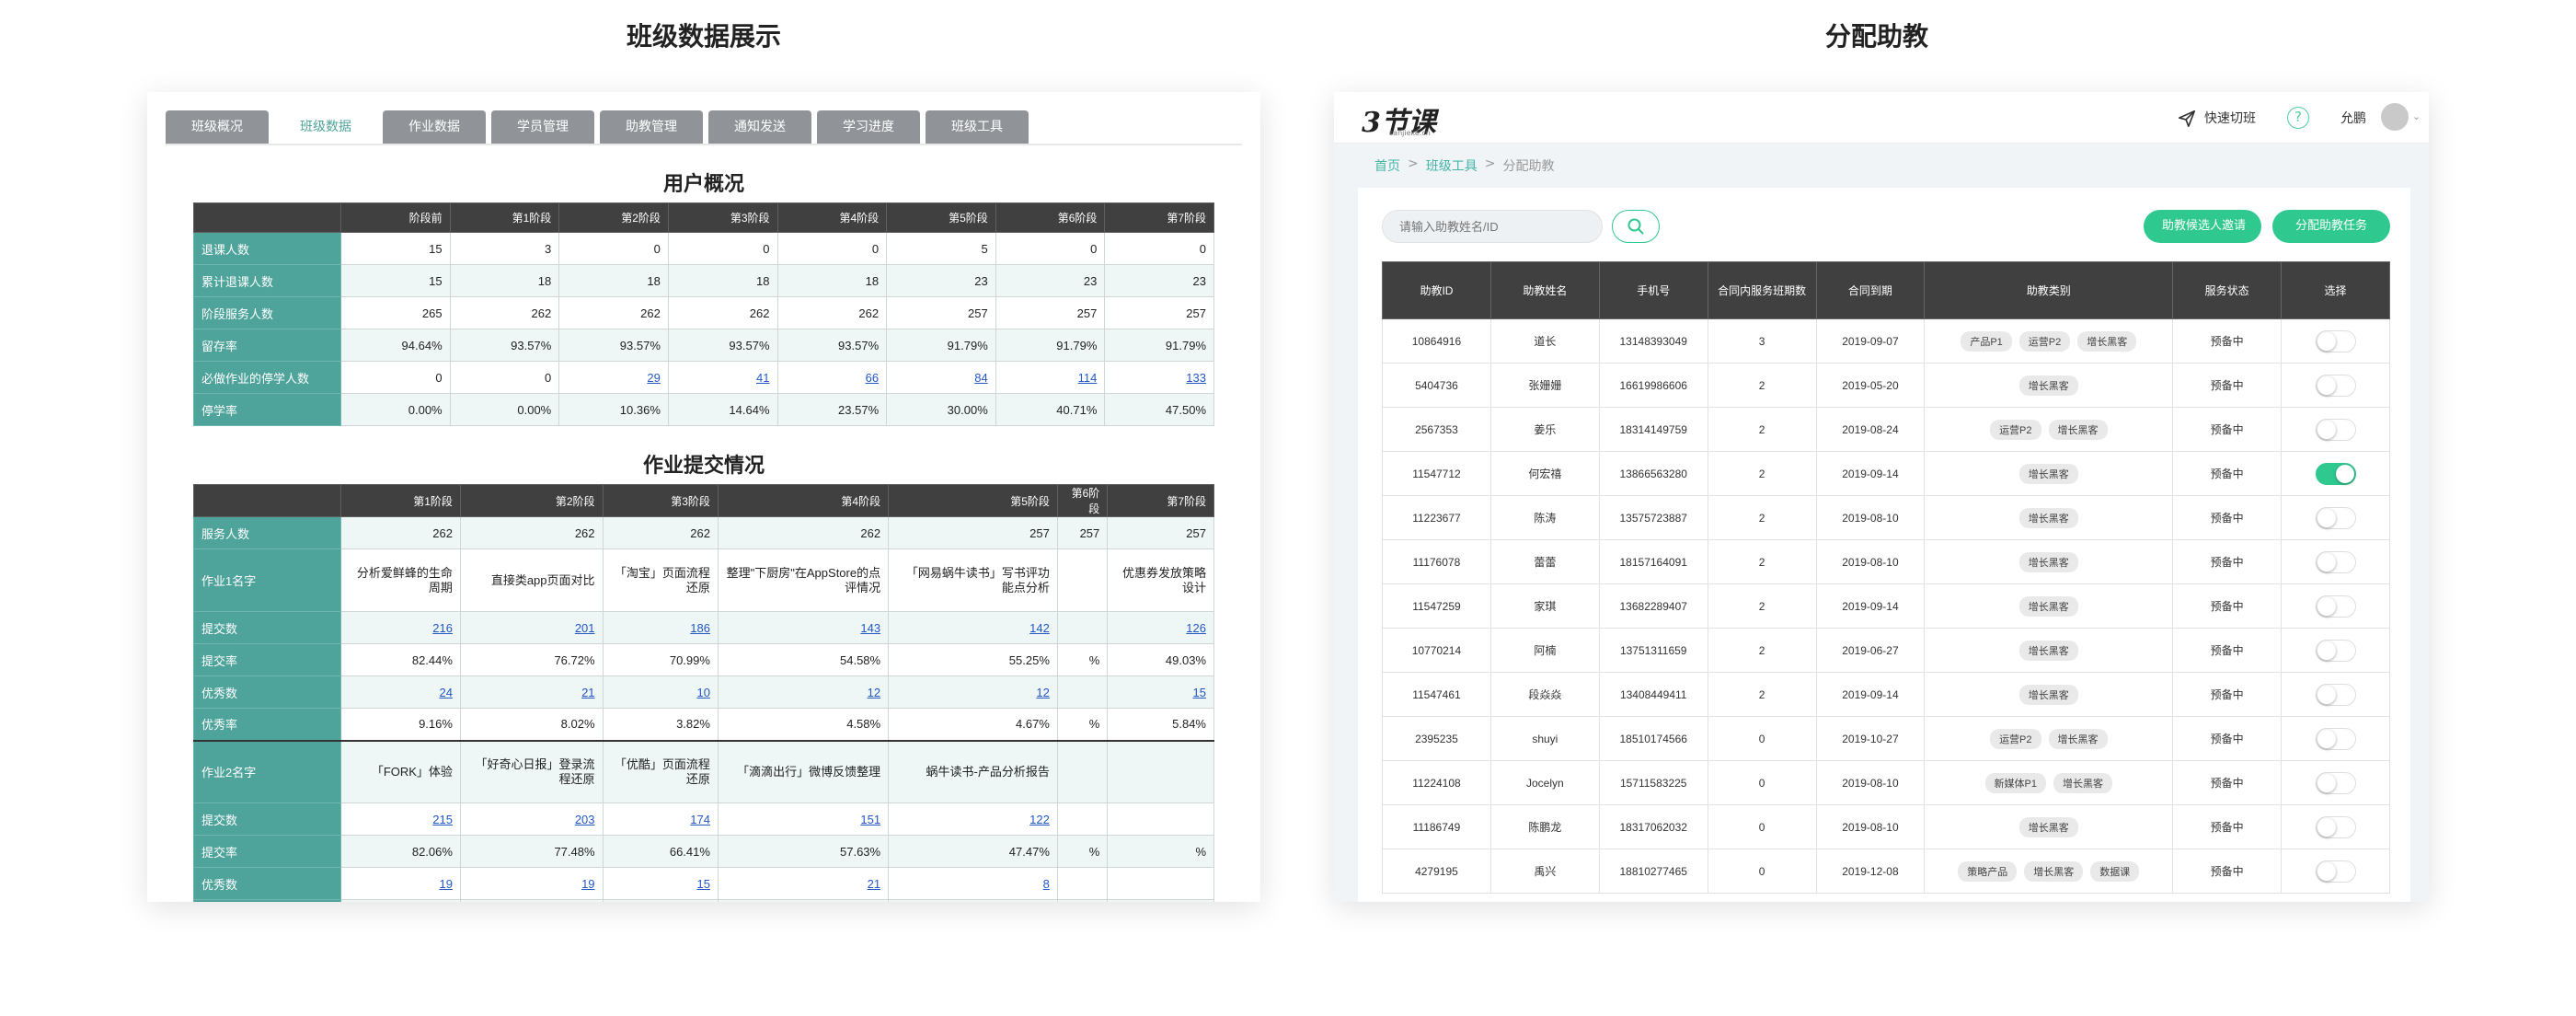 This screenshot has width=2576, height=1016. Describe the element at coordinates (400, 819) in the screenshot. I see `count-link: 215` at that location.